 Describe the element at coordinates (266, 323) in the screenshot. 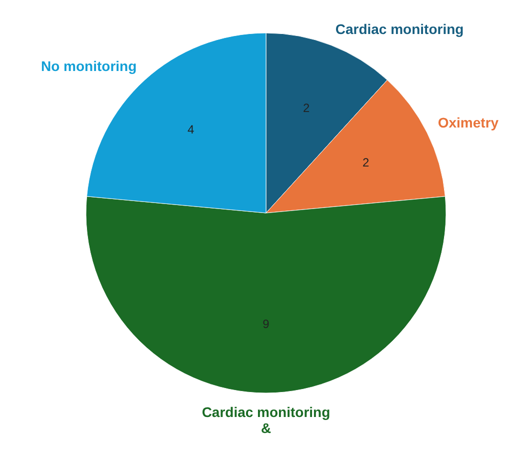

I see `data-label: 9` at that location.